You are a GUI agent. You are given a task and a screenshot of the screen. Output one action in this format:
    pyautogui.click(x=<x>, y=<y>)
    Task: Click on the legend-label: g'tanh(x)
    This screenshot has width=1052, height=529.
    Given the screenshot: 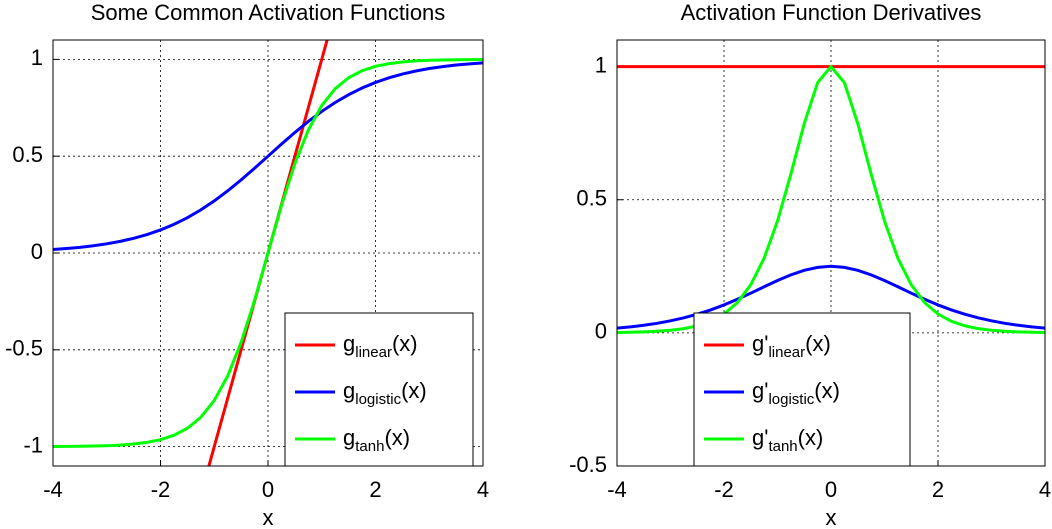 What is the action you would take?
    pyautogui.click(x=787, y=440)
    